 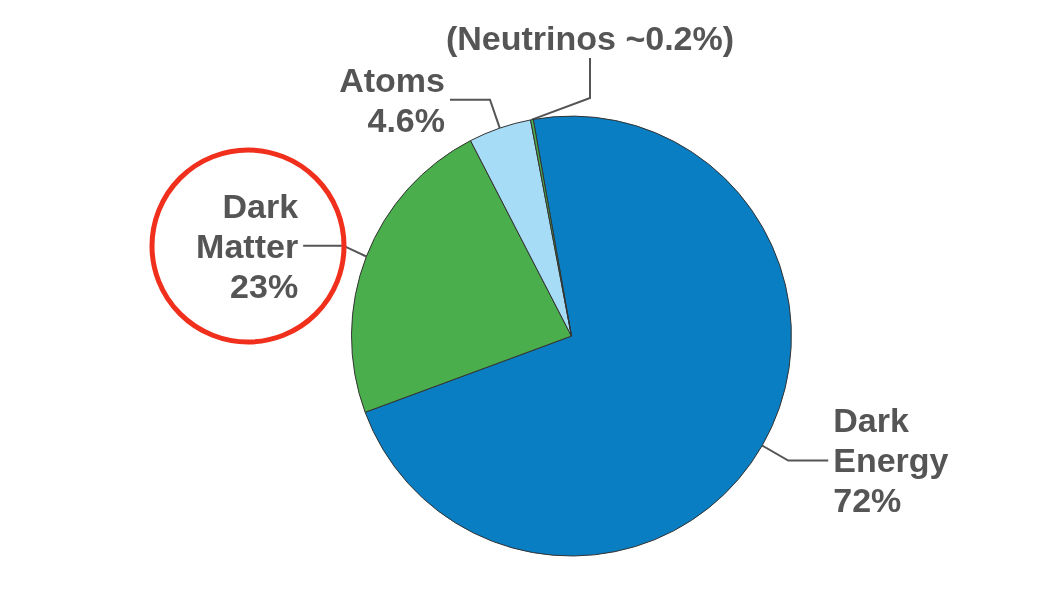 I want to click on data-label: 4.6%, so click(x=406, y=119).